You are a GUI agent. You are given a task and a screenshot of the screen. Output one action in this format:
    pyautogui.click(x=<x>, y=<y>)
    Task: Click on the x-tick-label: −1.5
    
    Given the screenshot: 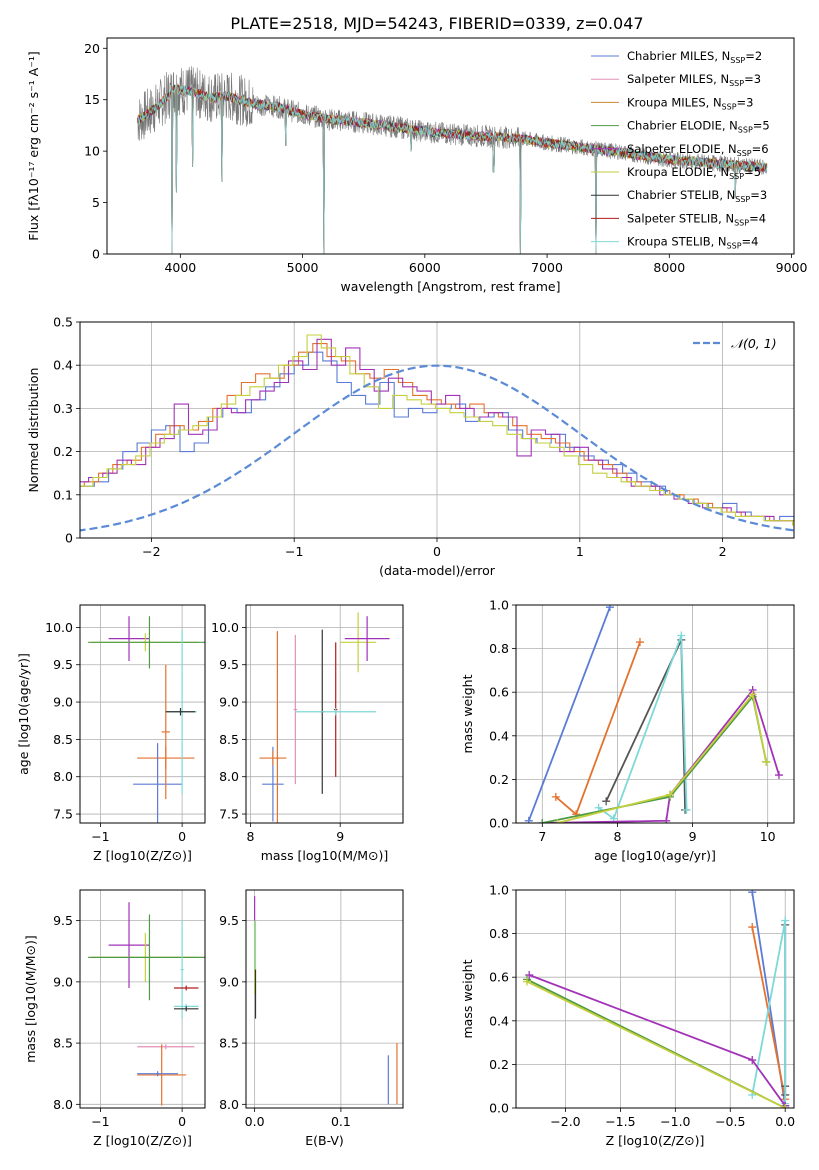 What is the action you would take?
    pyautogui.click(x=620, y=1121)
    